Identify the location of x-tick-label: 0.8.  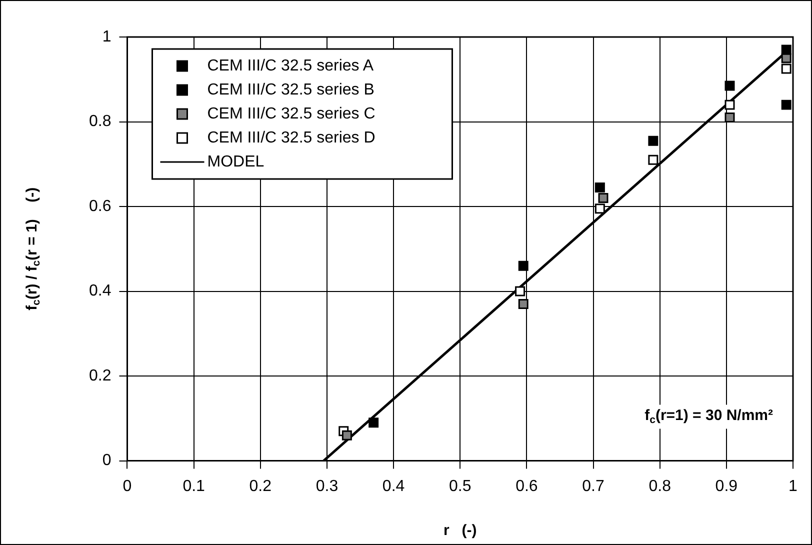
(660, 486).